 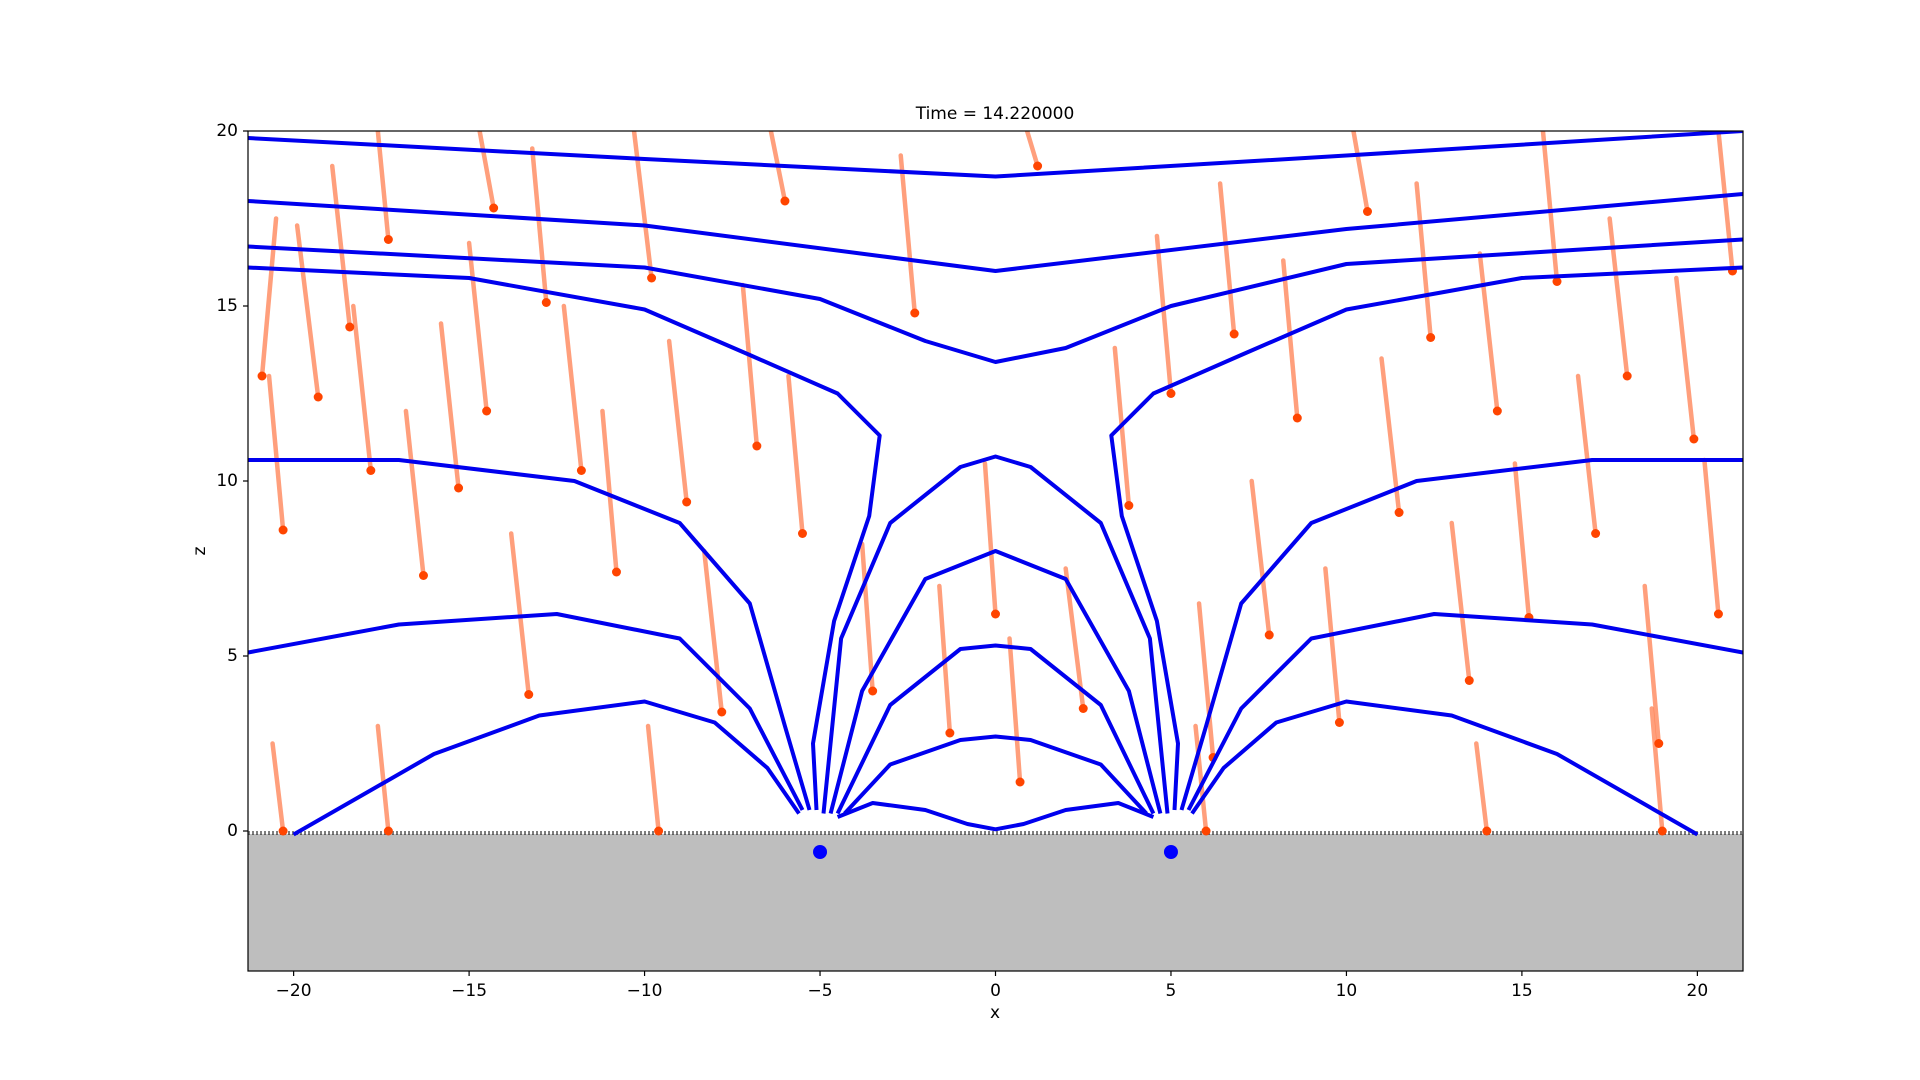 What do you see at coordinates (227, 131) in the screenshot?
I see `y-tick-label: 20` at bounding box center [227, 131].